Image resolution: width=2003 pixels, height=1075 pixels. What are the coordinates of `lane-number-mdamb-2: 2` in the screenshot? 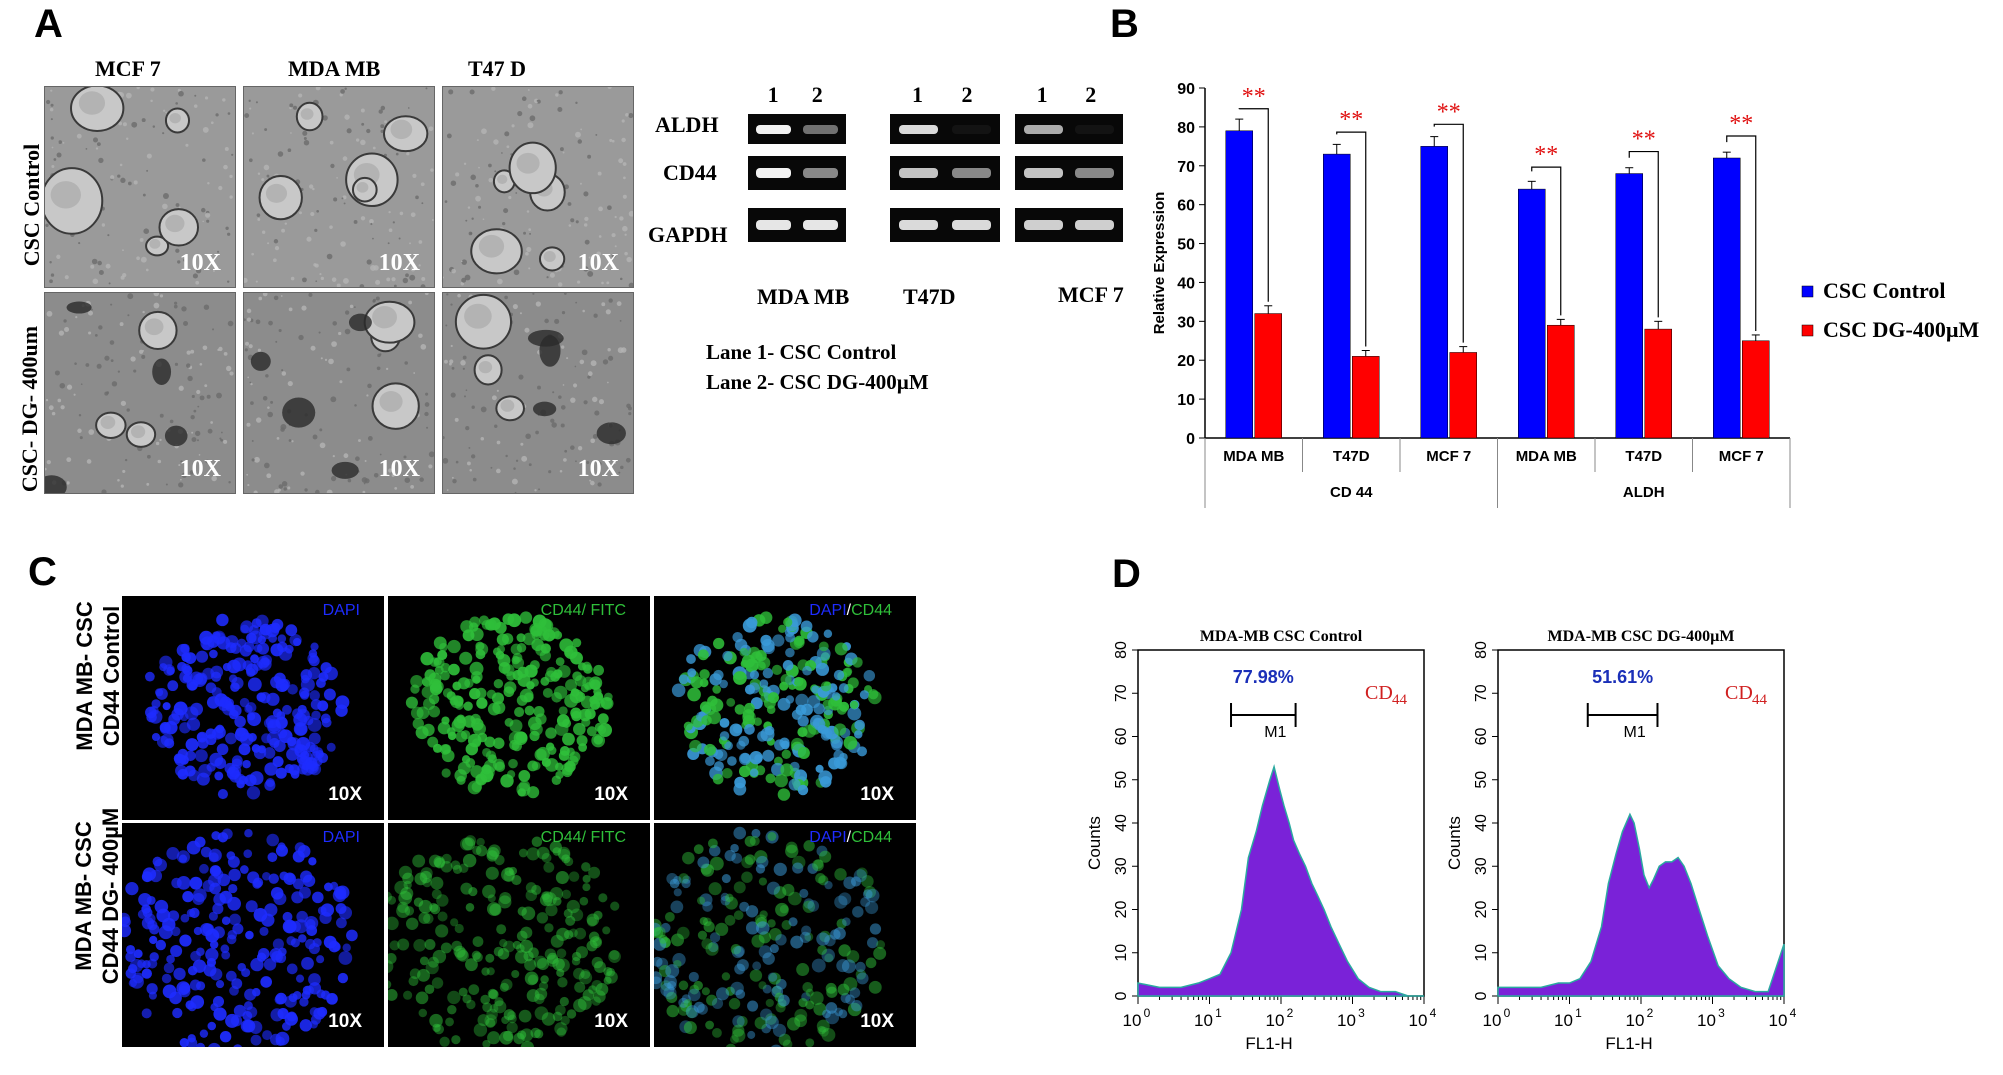 It's located at (817, 94).